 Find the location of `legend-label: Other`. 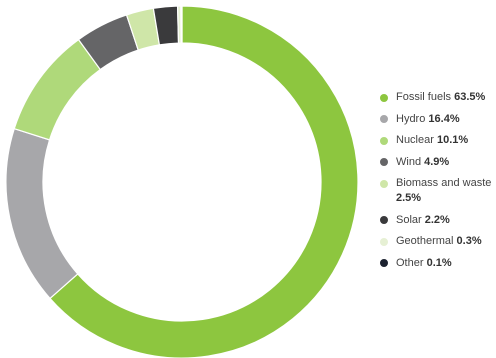

legend-label: Other is located at coordinates (410, 262).